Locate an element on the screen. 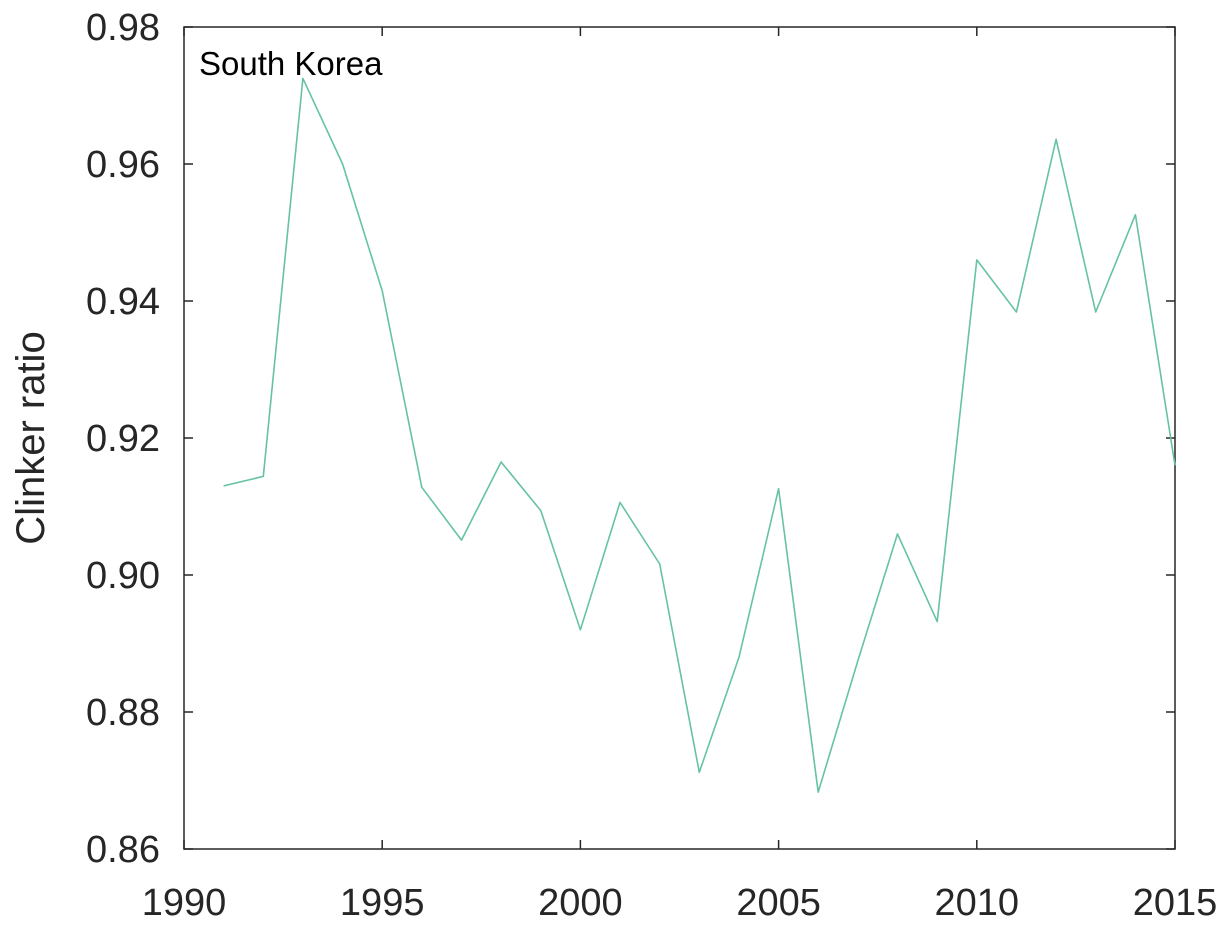 This screenshot has height=927, width=1232. x-tick-label: 2005 is located at coordinates (778, 903).